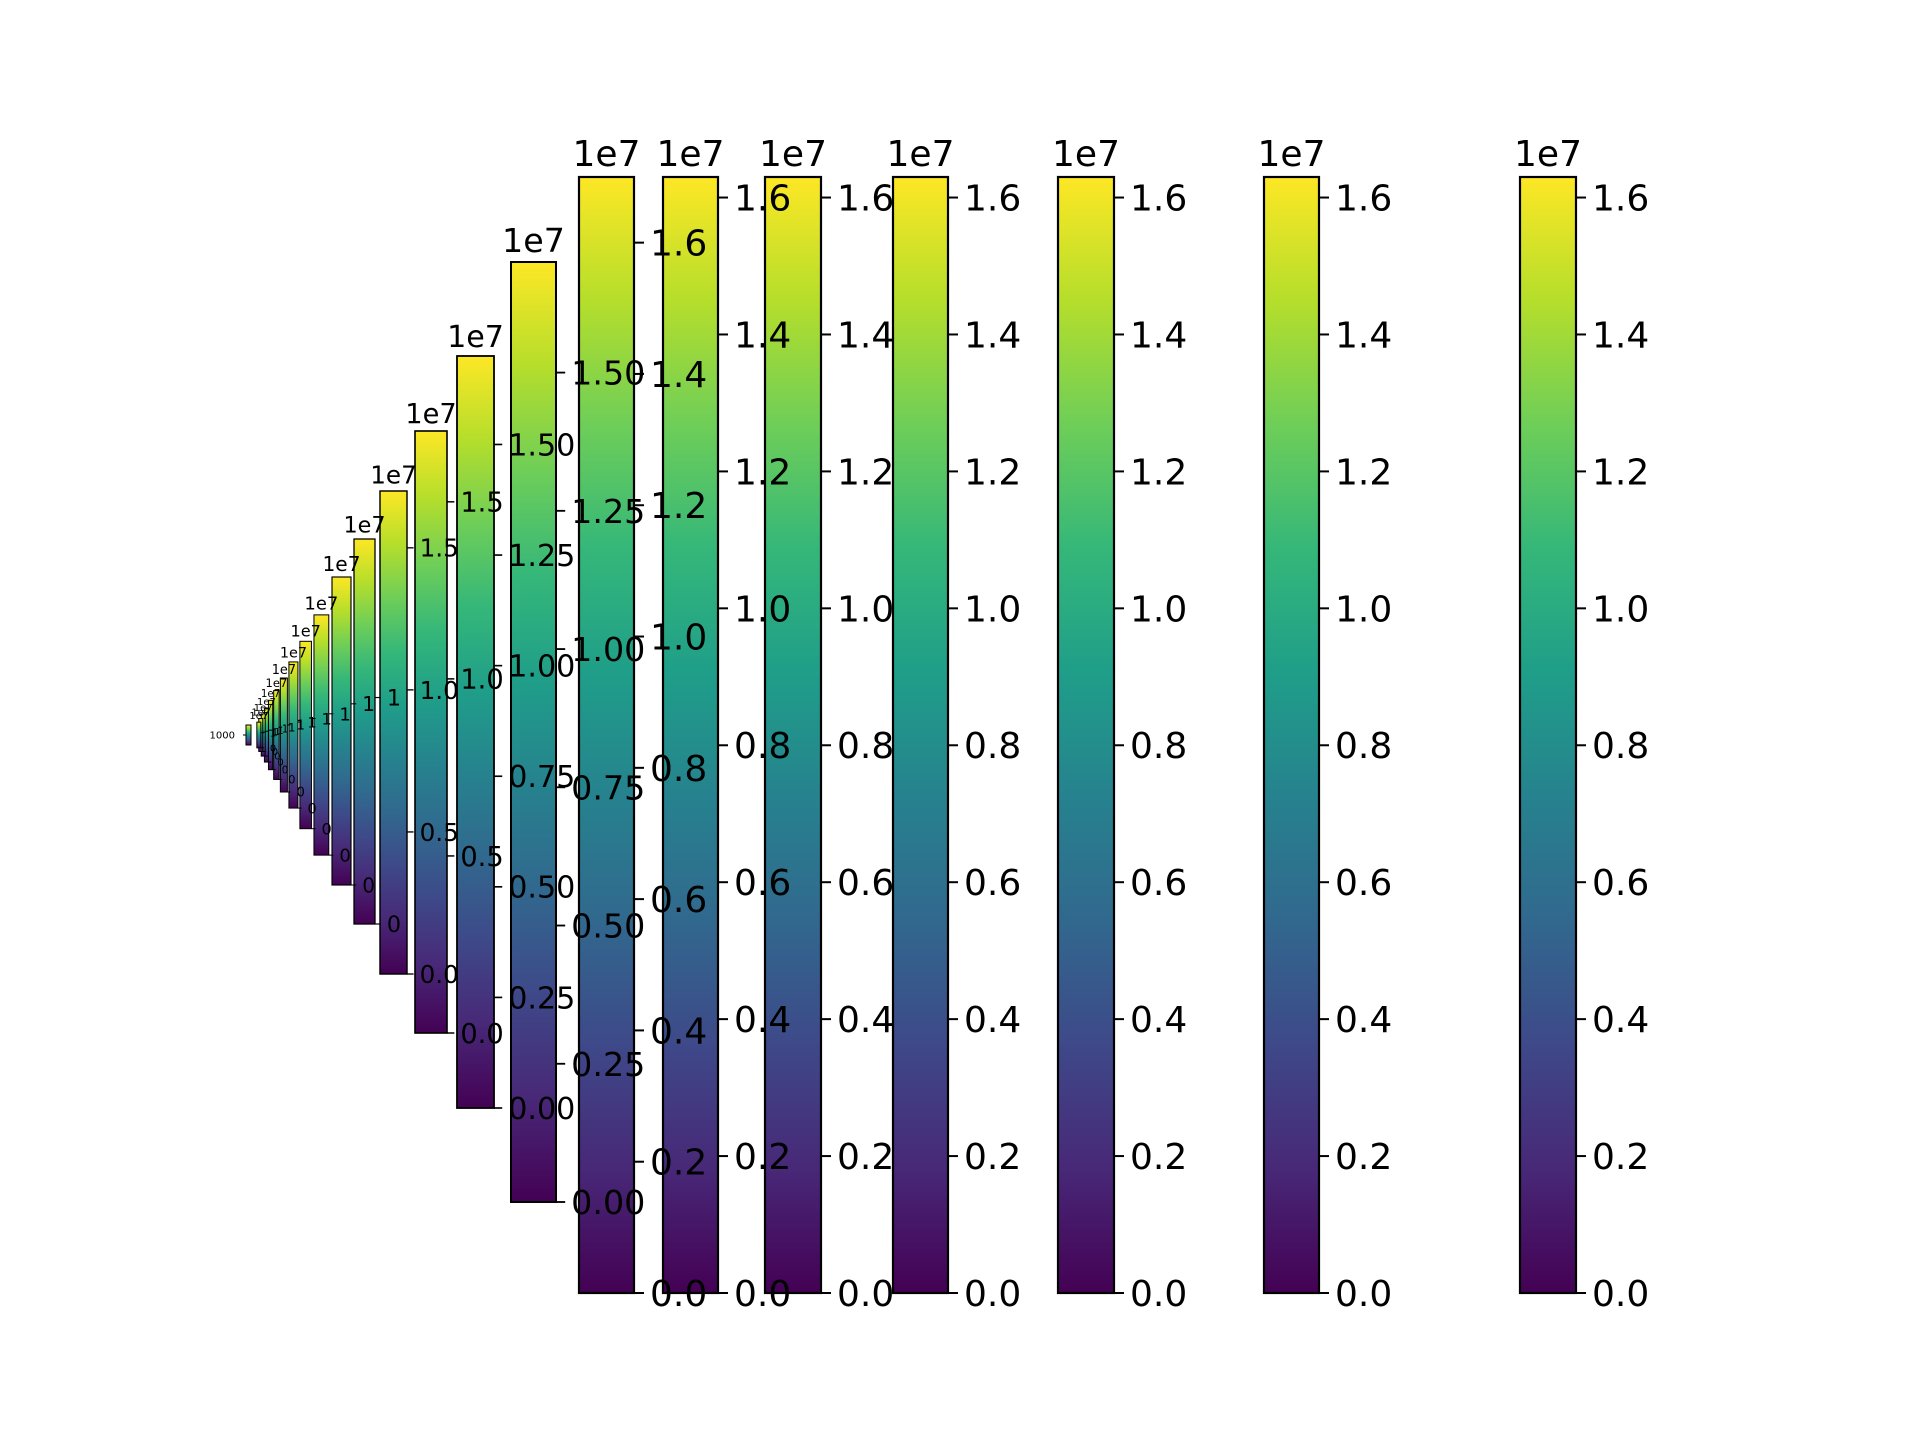 The image size is (1920, 1440). I want to click on colorbar-tick-label: 0.00, so click(541, 1109).